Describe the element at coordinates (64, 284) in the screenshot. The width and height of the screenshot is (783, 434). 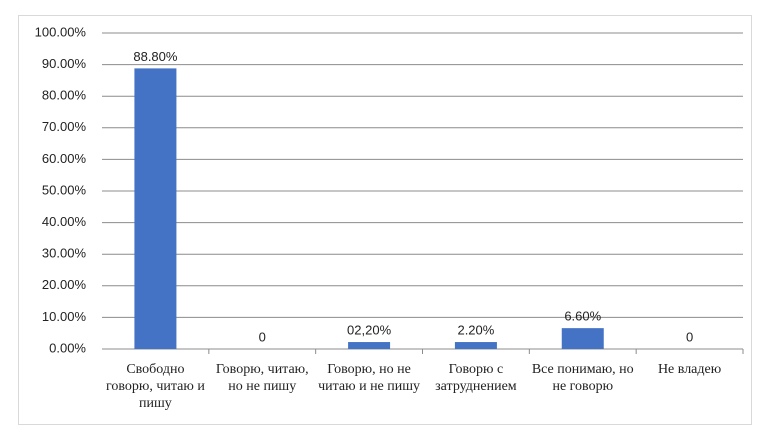
I see `y-tick-label: 20.00%` at that location.